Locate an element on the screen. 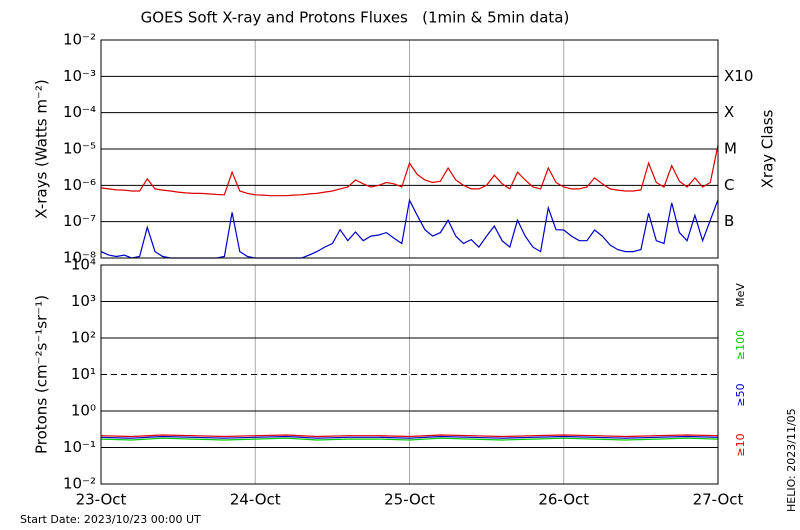 The width and height of the screenshot is (800, 530). x-tick-label: 23-Oct is located at coordinates (101, 500).